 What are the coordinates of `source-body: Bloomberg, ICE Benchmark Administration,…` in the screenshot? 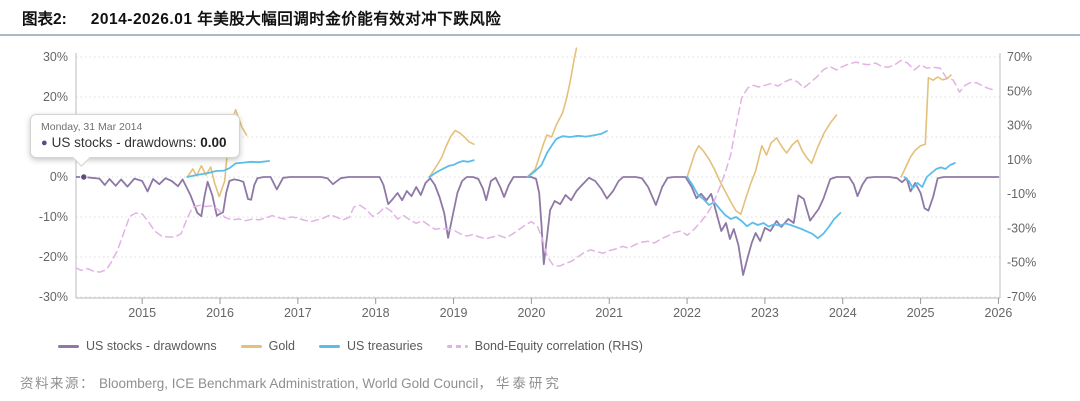 It's located at (295, 383).